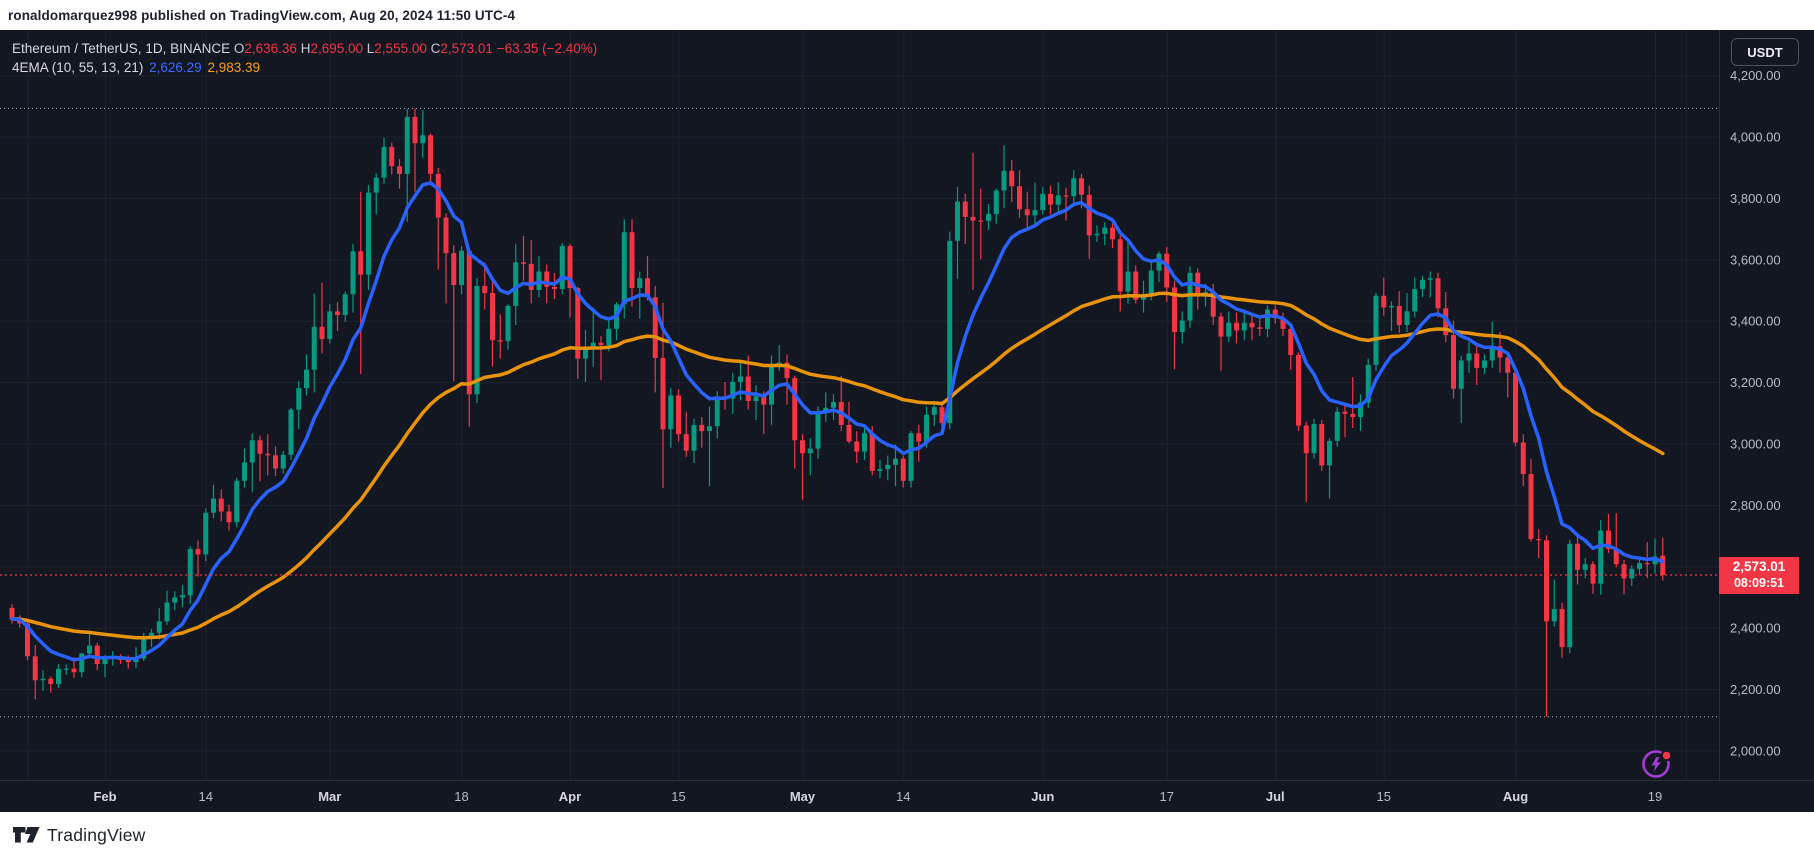 This screenshot has height=858, width=1814. I want to click on time-tick-label: Feb, so click(104, 796).